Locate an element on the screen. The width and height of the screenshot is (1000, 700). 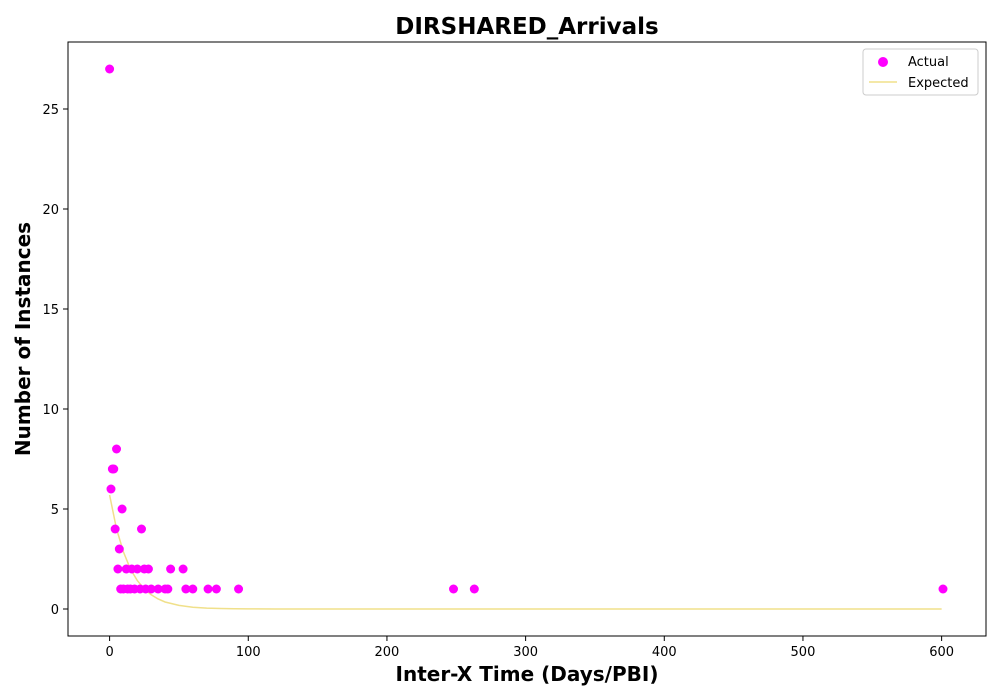
legend-label-actual: Actual is located at coordinates (928, 62).